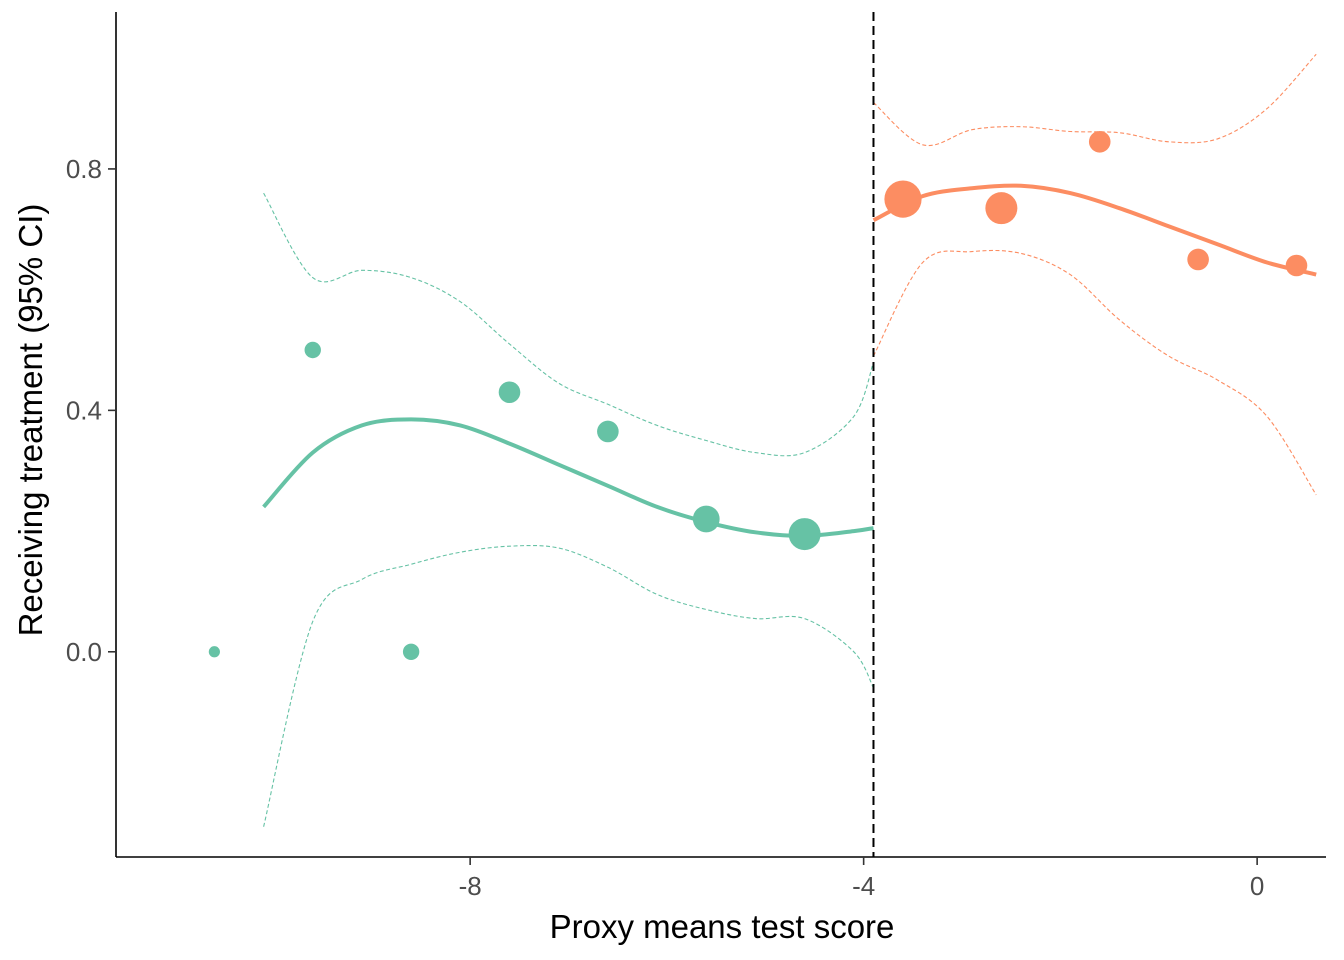 This screenshot has width=1344, height=960. Describe the element at coordinates (84, 652) in the screenshot. I see `y-tick-label: 0.0` at that location.